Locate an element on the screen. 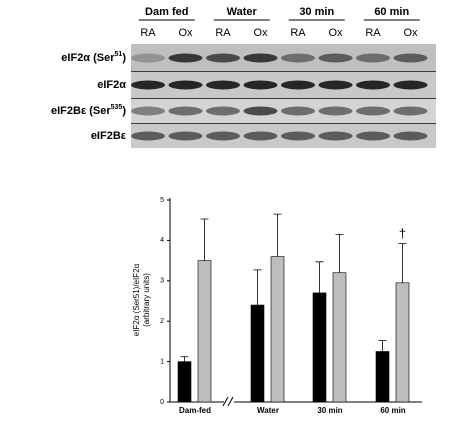 This screenshot has width=473, height=424. row-label-text: eIF2α is located at coordinates (111, 85).